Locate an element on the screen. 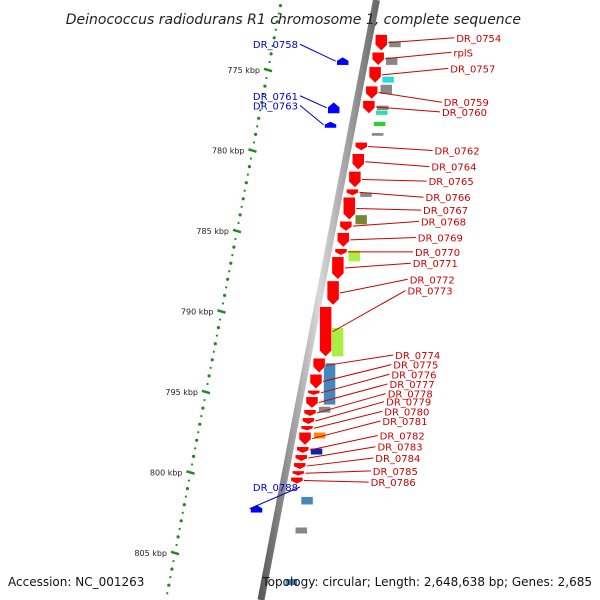  gene-label: DR_0759 is located at coordinates (466, 103).